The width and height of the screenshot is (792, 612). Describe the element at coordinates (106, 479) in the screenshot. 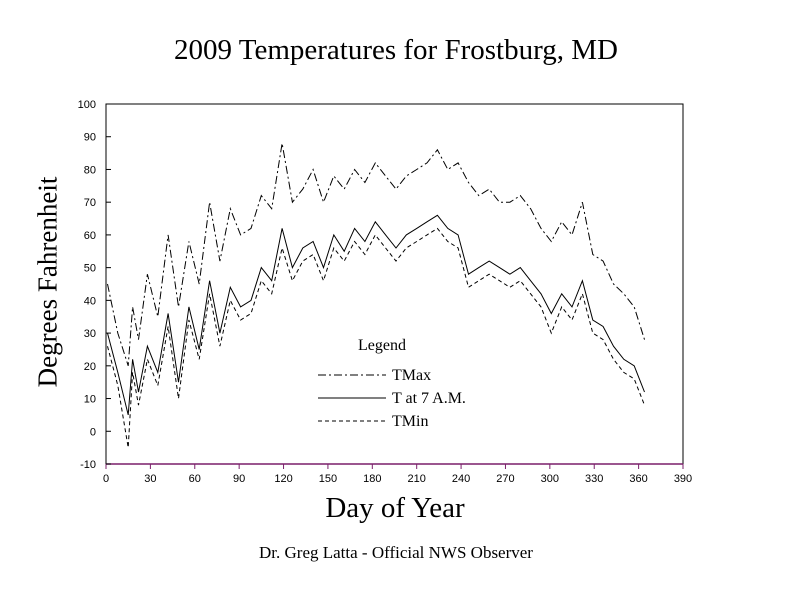

I see `x-tick-label: 0` at that location.